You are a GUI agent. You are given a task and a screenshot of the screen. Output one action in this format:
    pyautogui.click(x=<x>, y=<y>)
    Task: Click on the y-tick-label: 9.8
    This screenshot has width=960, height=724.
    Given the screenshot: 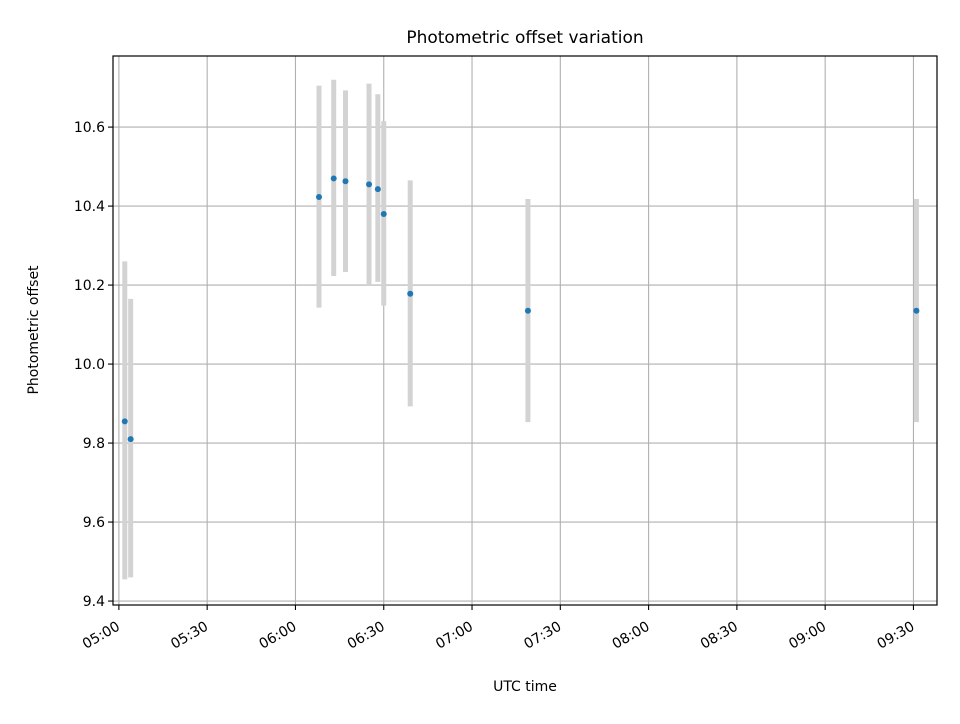 What is the action you would take?
    pyautogui.click(x=94, y=444)
    